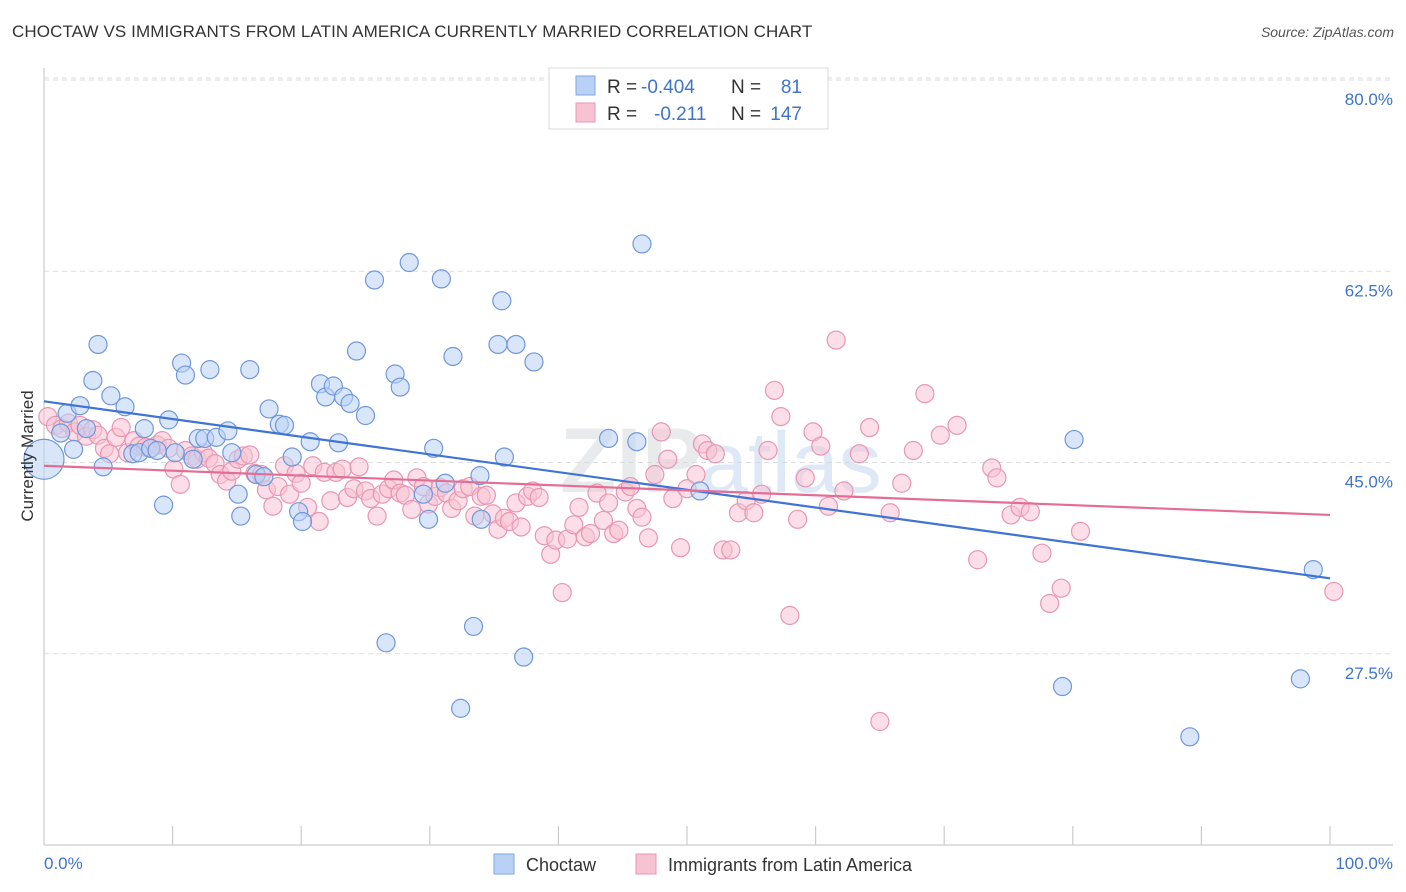  What do you see at coordinates (561, 865) in the screenshot?
I see `bottom-legend-label-choctaw: Choctaw` at bounding box center [561, 865].